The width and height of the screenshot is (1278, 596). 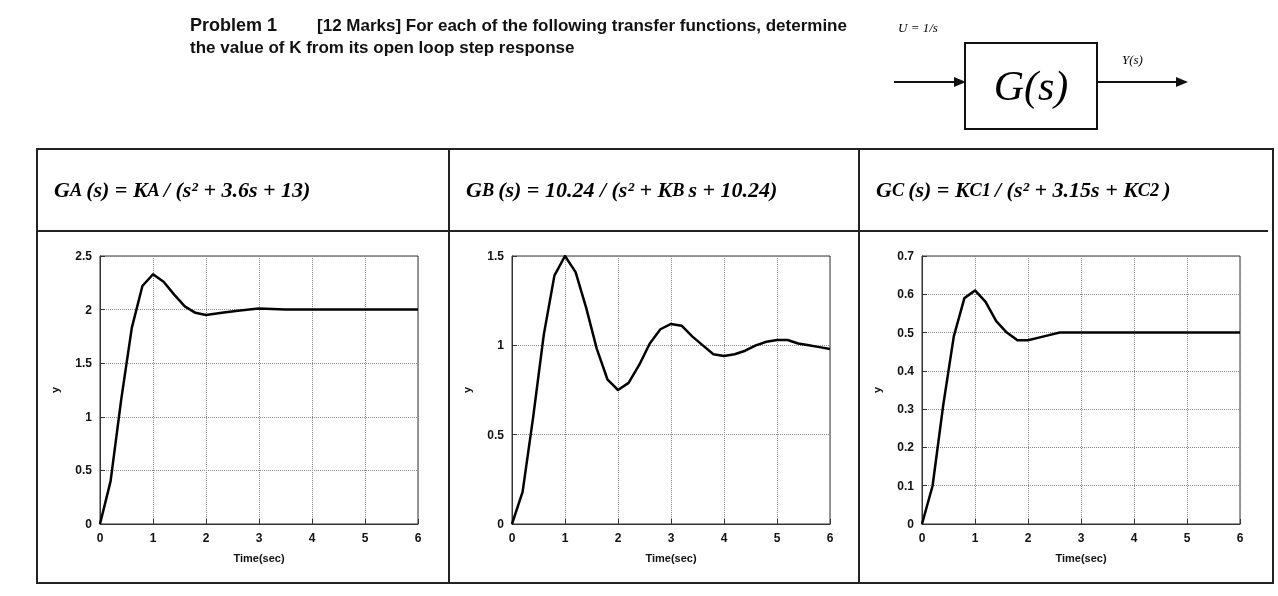 I want to click on text: U = 1/s, so click(x=918, y=28).